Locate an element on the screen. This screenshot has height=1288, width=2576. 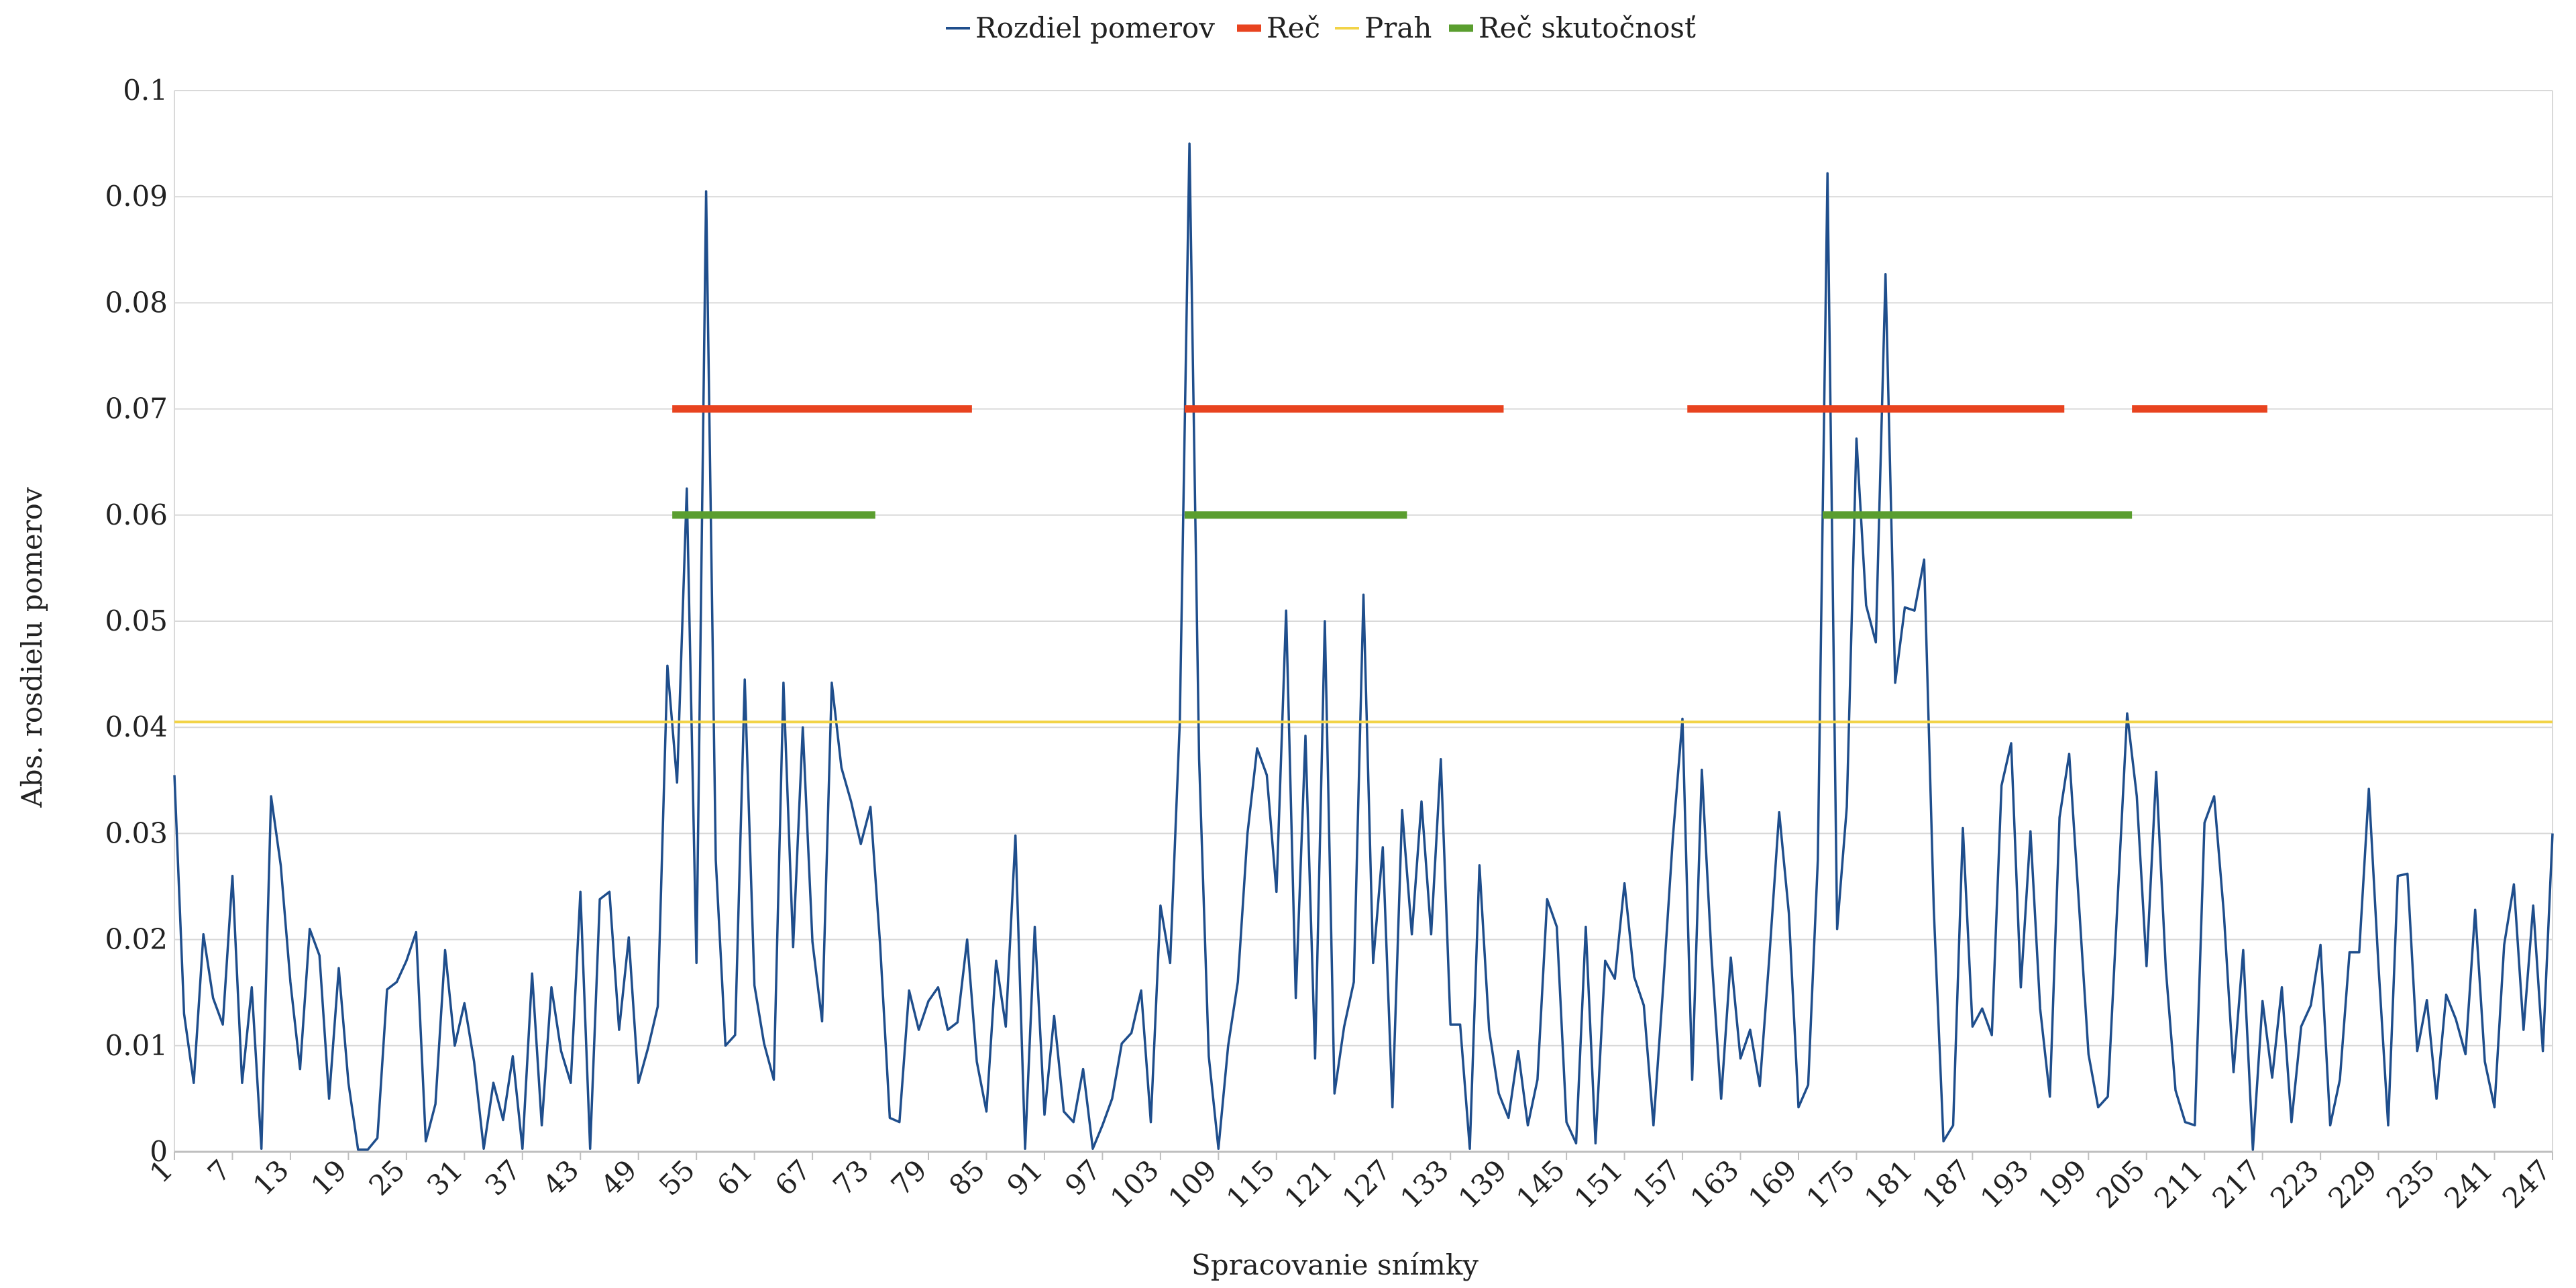
legend-label: Prah is located at coordinates (1398, 27).